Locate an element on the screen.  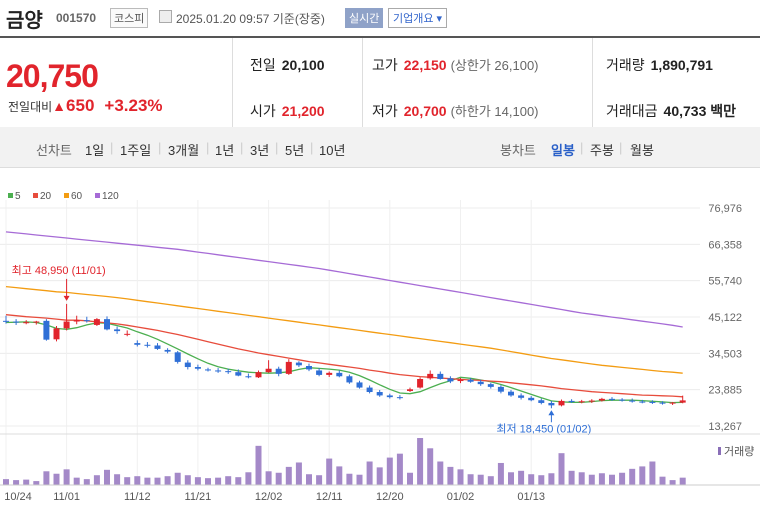
tab-3month: 3개월 is located at coordinates (184, 150).